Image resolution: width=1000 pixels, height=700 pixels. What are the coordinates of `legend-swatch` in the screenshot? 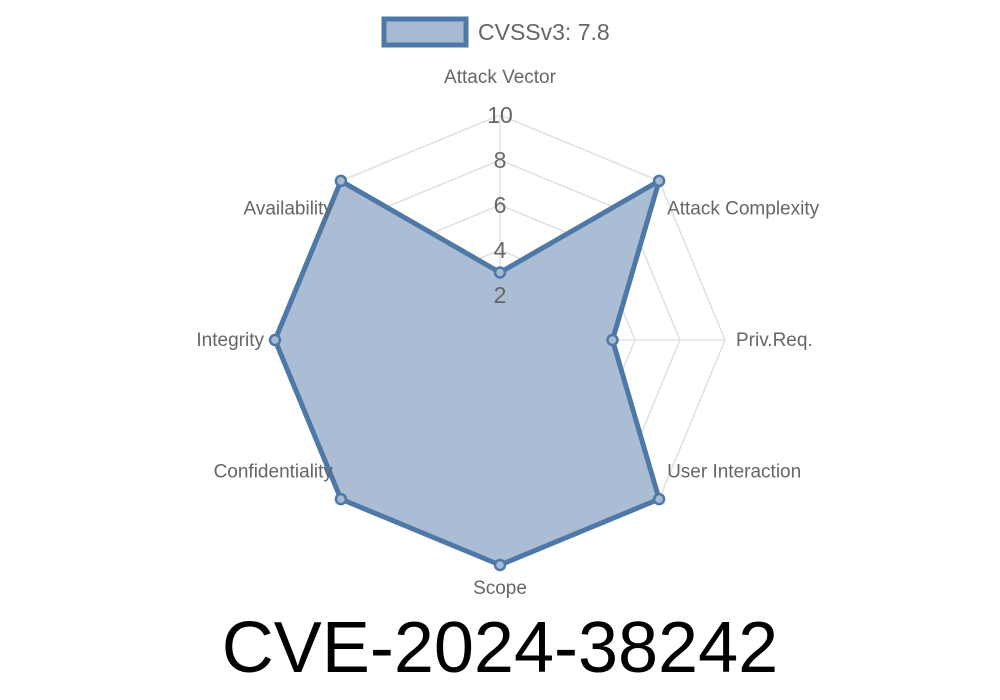 It's located at (425, 32).